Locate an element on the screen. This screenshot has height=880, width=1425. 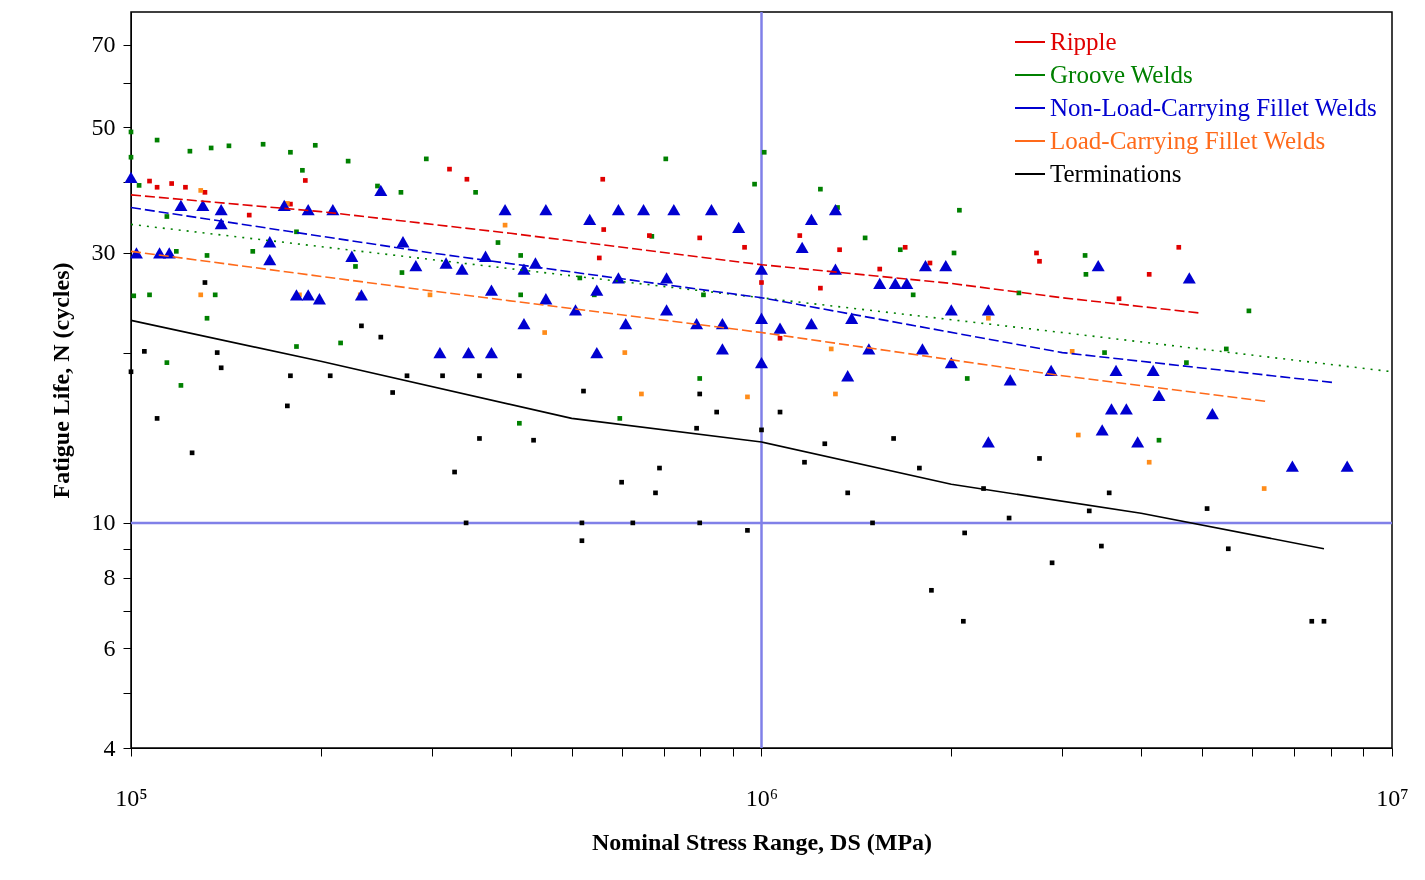
y-tick-label: 10 is located at coordinates (103, 522).